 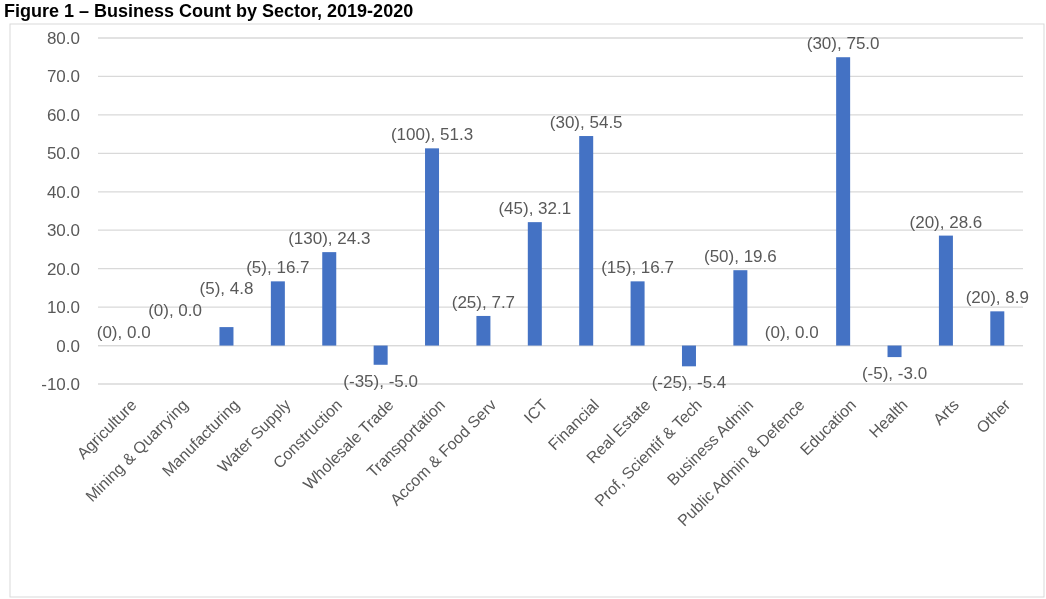 I want to click on y-tick-label: 60.0, so click(x=63, y=115).